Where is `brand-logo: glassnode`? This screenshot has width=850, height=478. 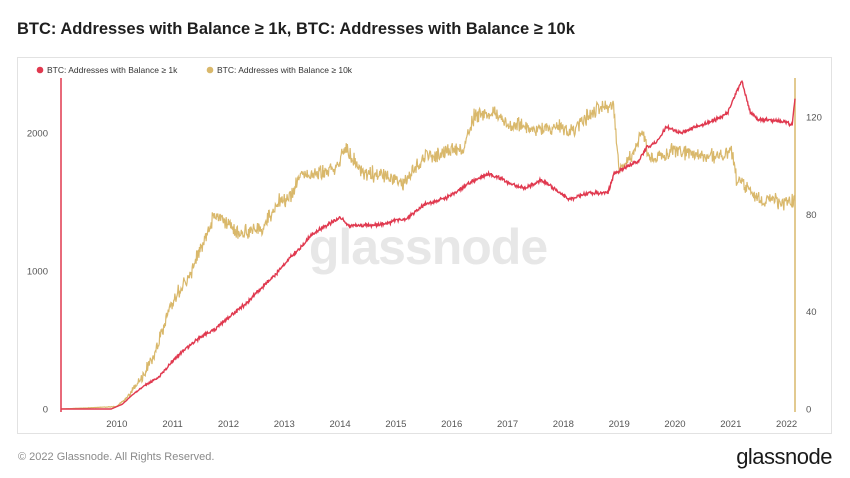
brand-logo: glassnode is located at coordinates (784, 456).